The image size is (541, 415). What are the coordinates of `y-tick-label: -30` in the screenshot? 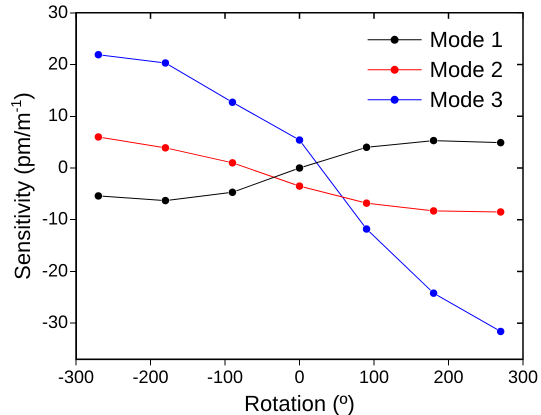 It's located at (55, 322).